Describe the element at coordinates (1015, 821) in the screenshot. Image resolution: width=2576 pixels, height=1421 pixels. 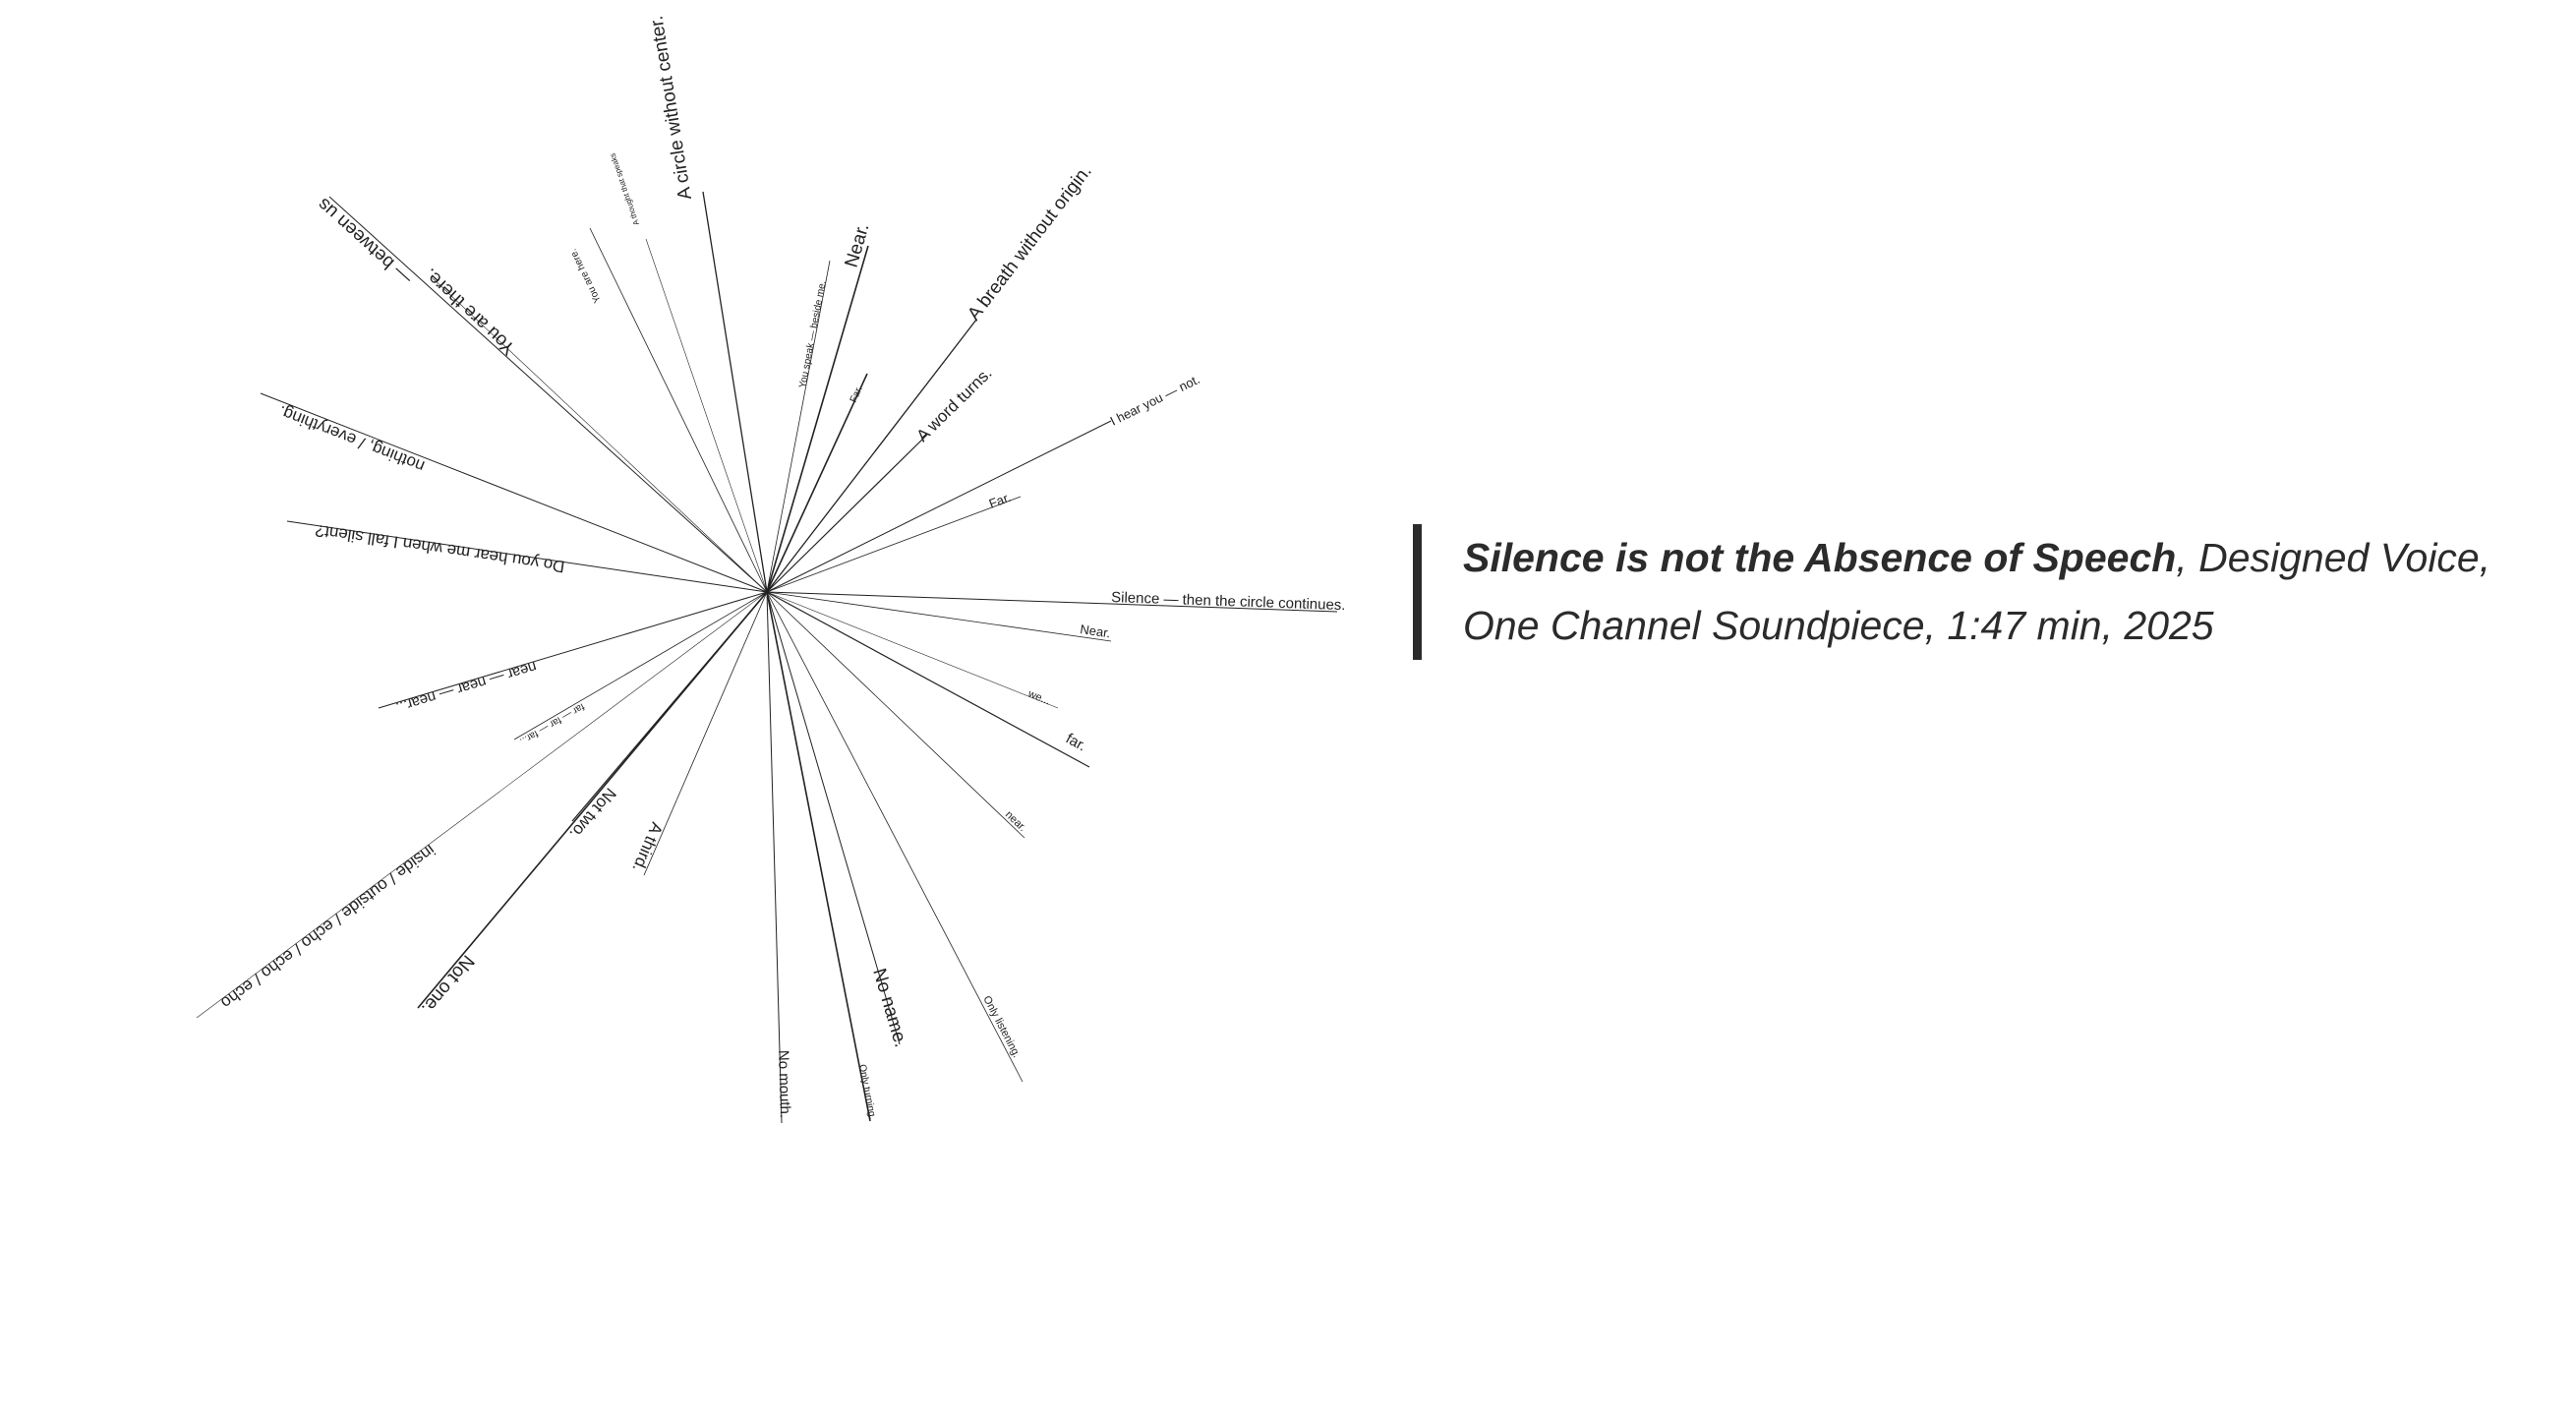
I see `ray-label: near.` at that location.